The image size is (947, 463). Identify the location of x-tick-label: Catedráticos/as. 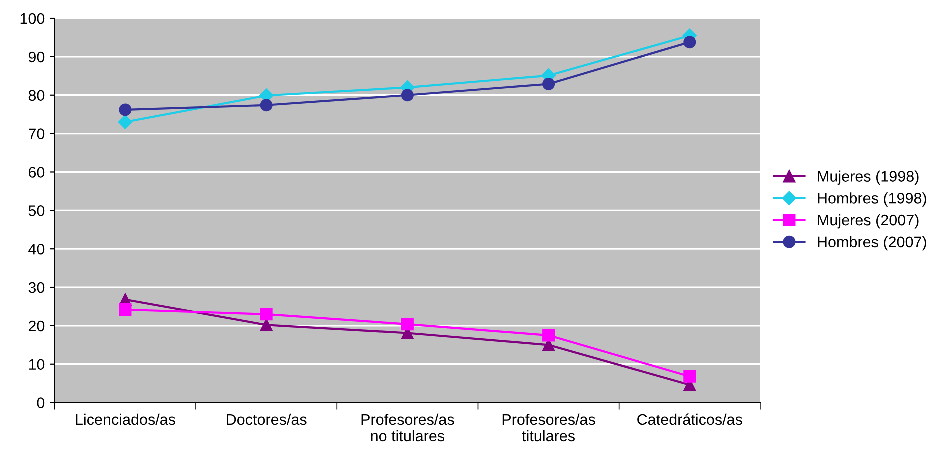
(690, 420).